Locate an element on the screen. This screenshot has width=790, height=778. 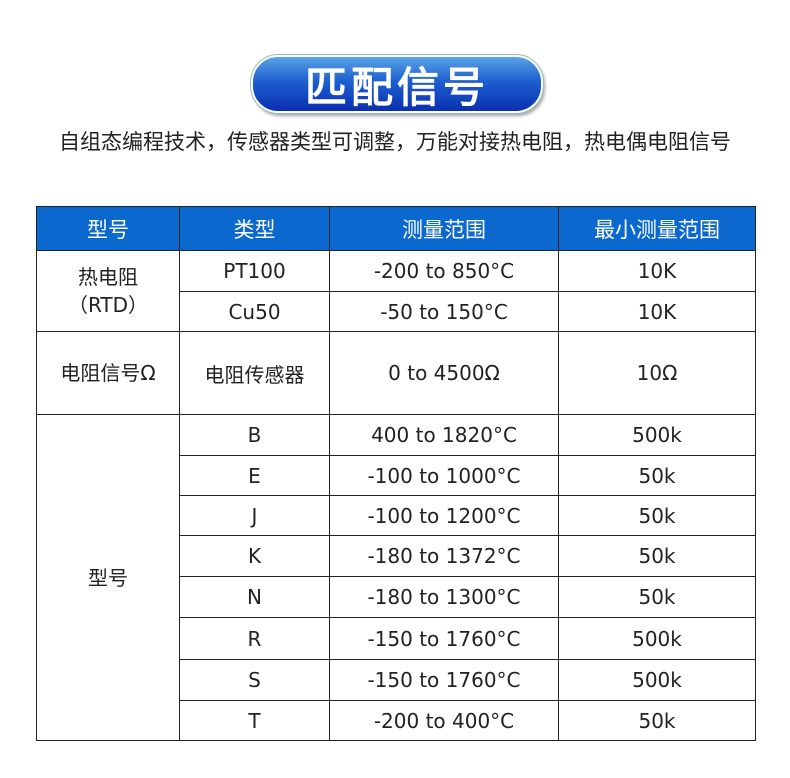
header-model: 型号 is located at coordinates (108, 228).